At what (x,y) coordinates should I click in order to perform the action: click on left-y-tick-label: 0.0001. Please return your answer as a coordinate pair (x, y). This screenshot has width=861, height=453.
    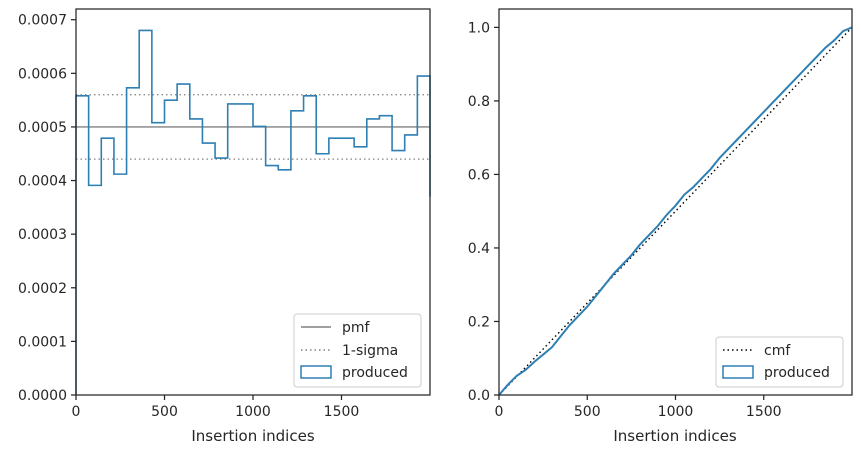
    Looking at the image, I should click on (42, 342).